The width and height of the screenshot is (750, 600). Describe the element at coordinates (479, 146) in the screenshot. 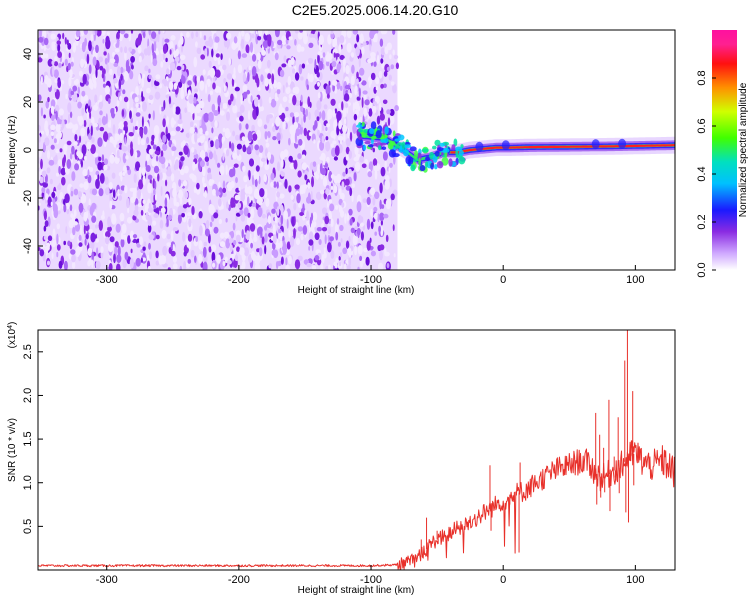

I see `signal-bump` at that location.